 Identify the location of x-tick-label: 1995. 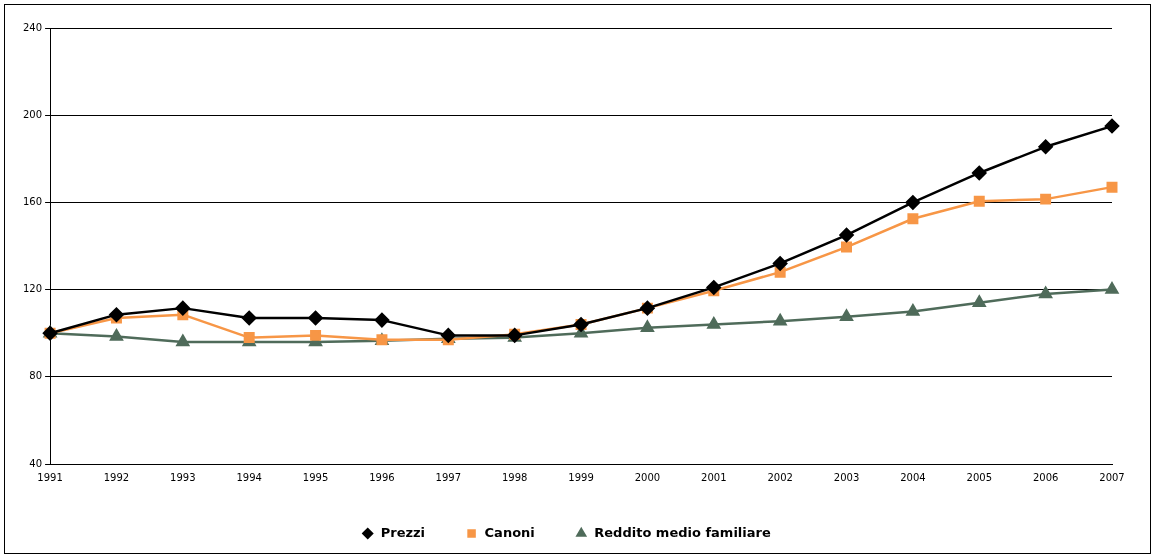
(315, 477).